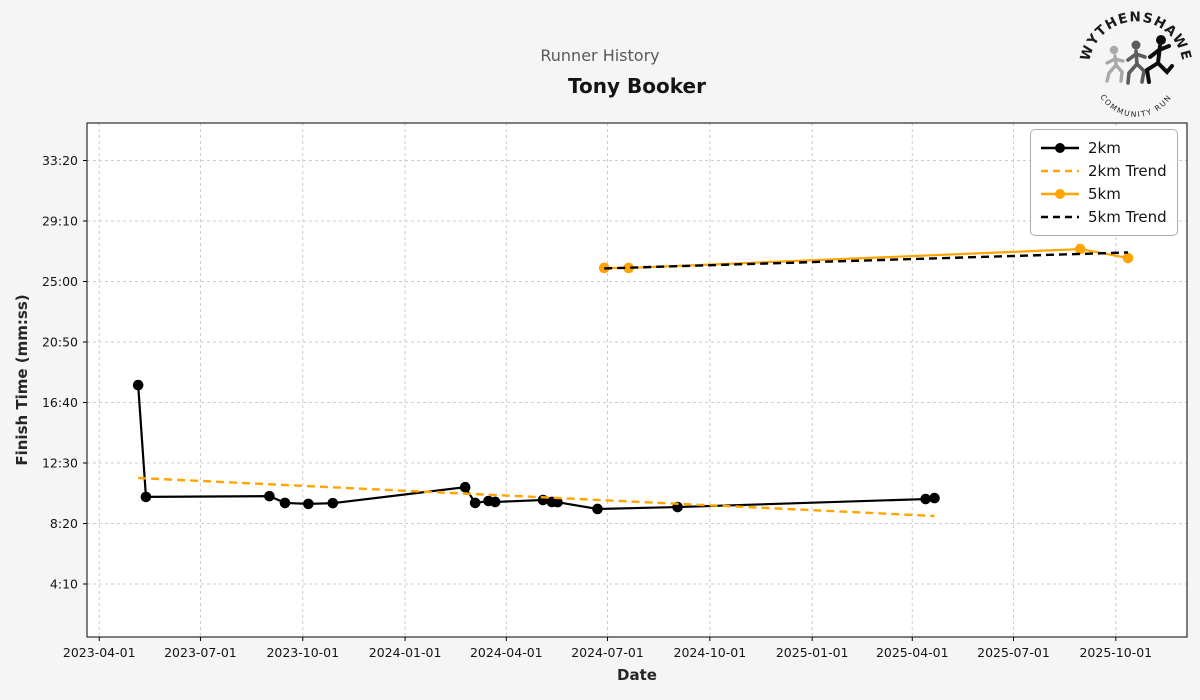 The width and height of the screenshot is (1200, 700). I want to click on y-axis-label: Finish Time (mm:ss), so click(22, 380).